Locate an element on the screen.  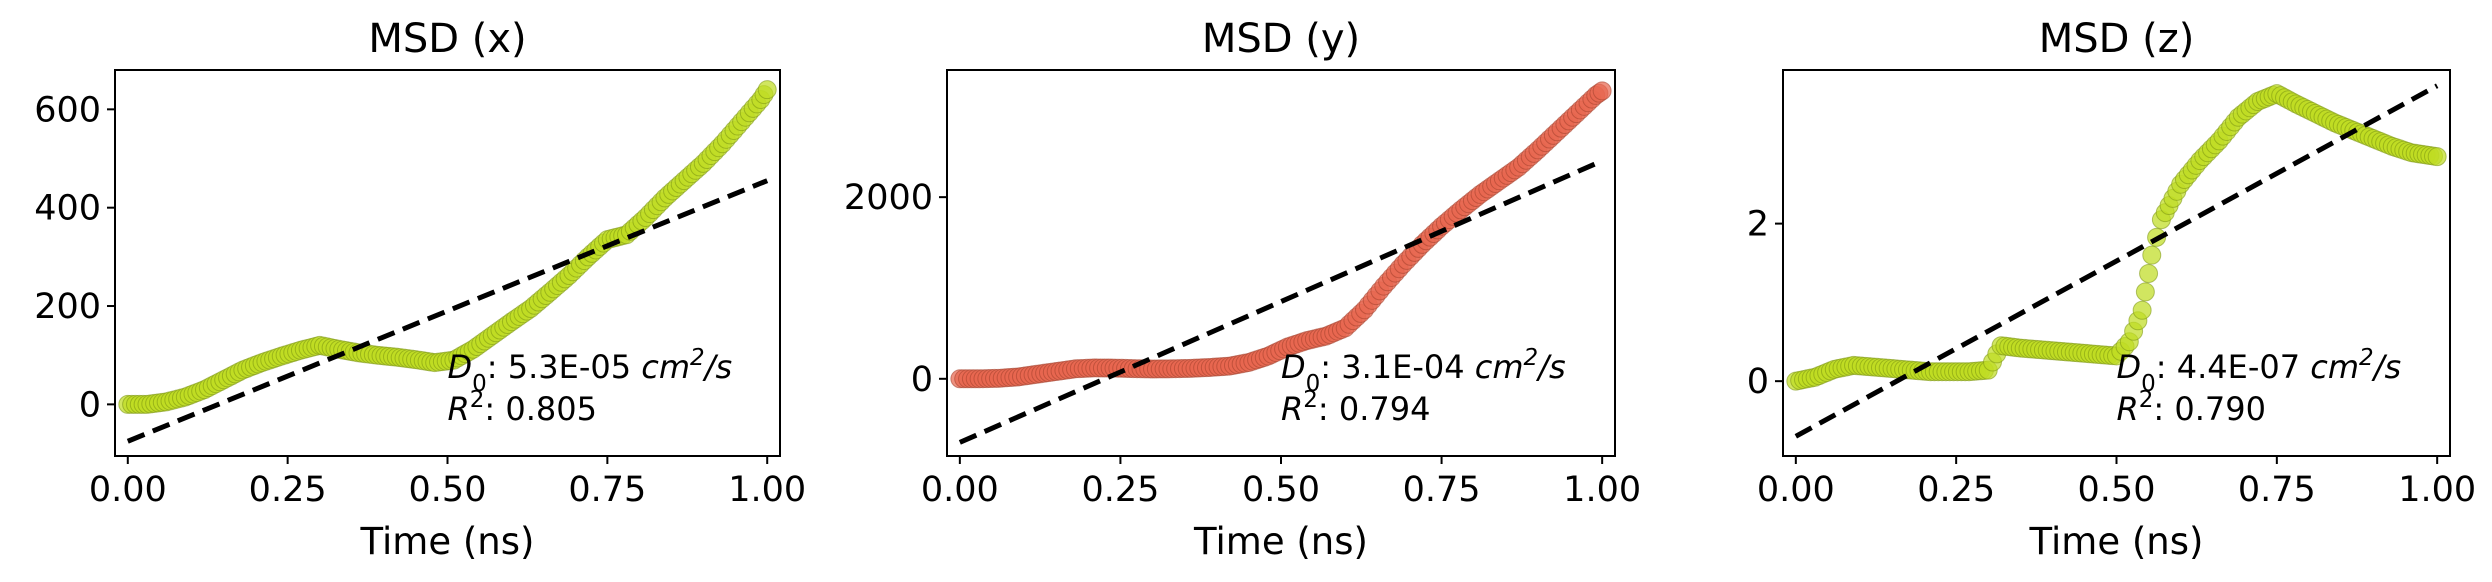
diffusion-coefficient-label: D0: 3.1E-04 cm2/s is located at coordinates (1423, 371).